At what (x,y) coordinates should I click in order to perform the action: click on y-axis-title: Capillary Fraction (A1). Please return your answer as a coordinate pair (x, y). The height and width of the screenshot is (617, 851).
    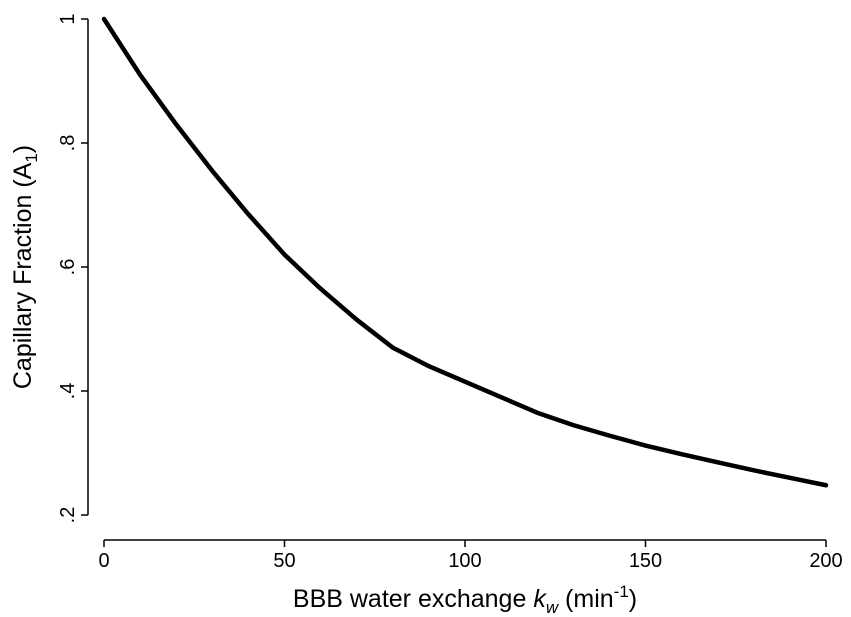
    Looking at the image, I should click on (25, 267).